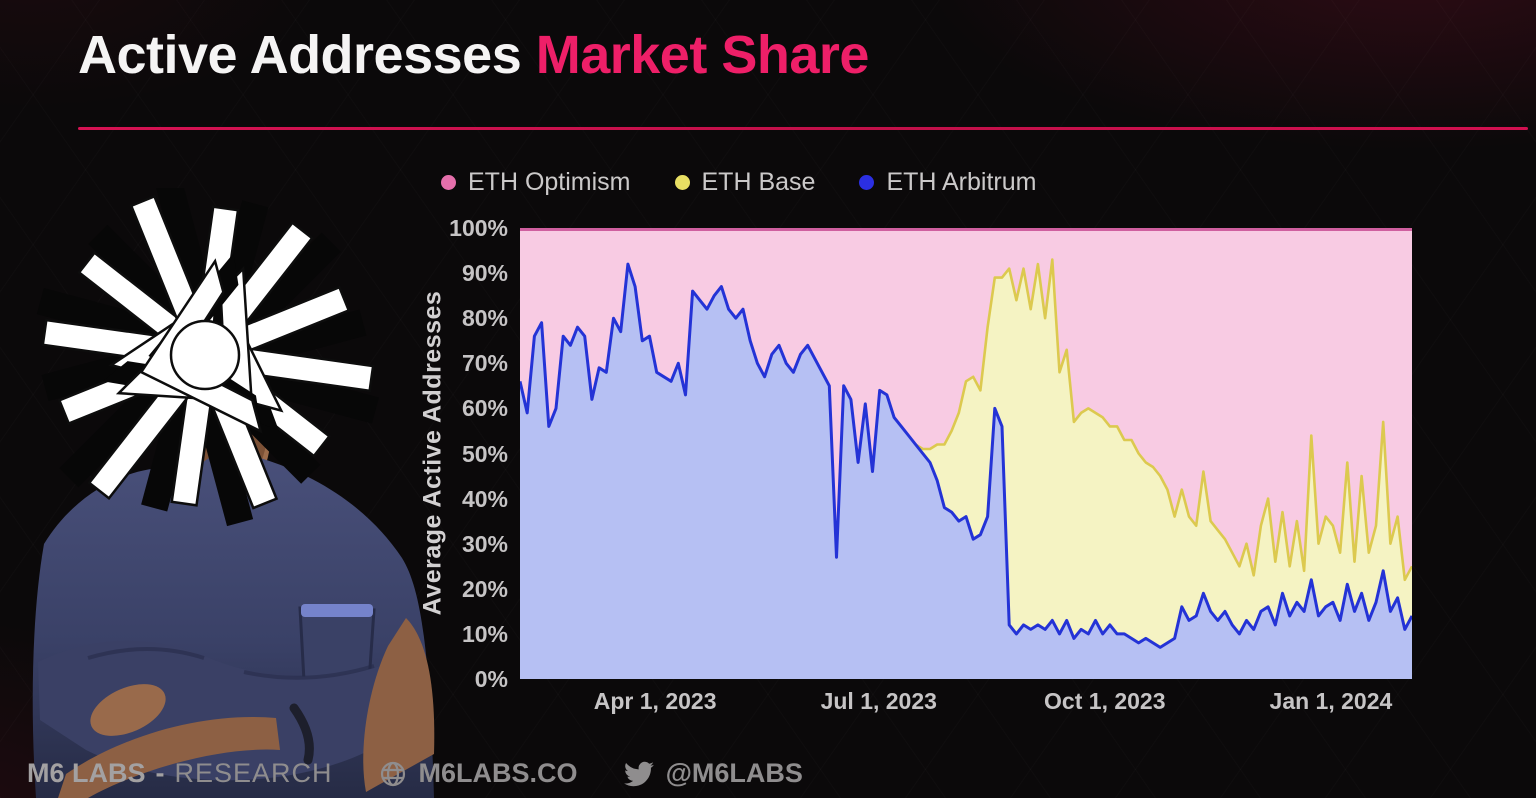 The width and height of the screenshot is (1536, 798). Describe the element at coordinates (301, 734) in the screenshot. I see `bracelet` at that location.